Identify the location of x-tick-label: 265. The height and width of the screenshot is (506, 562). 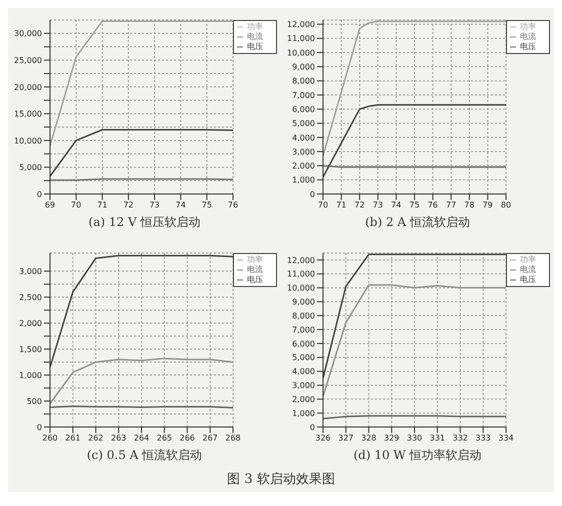
(164, 438).